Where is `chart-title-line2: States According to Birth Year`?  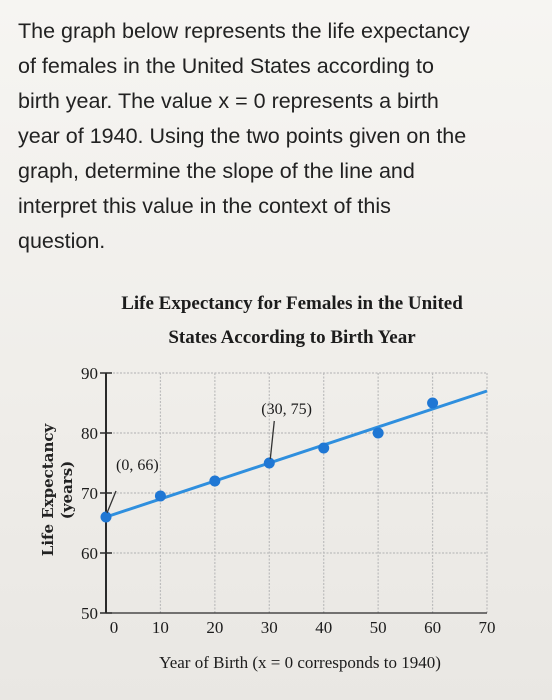
chart-title-line2: States According to Birth Year is located at coordinates (292, 337).